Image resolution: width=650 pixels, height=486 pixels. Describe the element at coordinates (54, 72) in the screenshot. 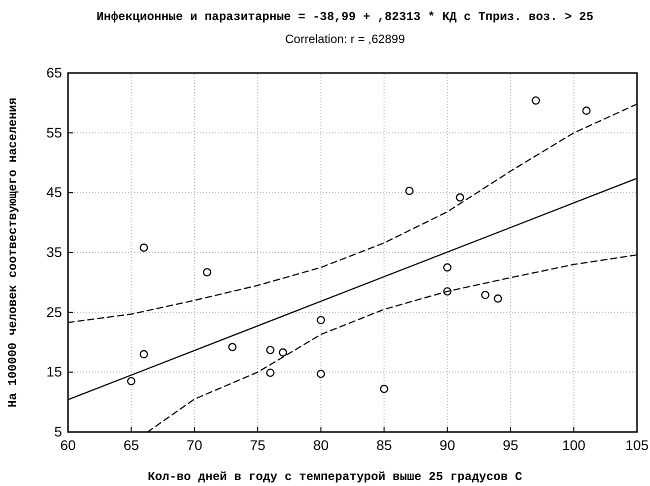

I see `y-tick-label: 65` at that location.